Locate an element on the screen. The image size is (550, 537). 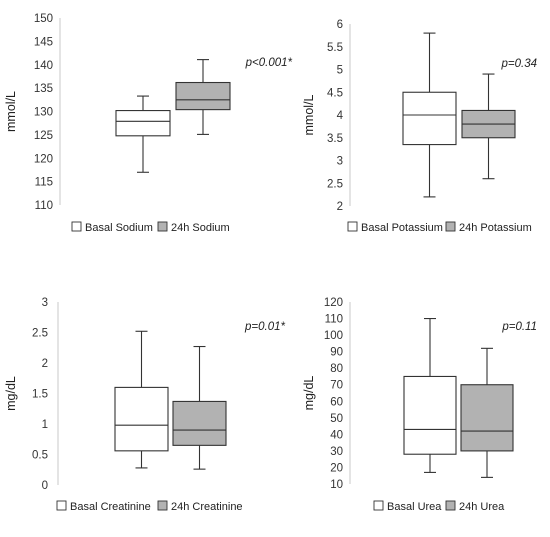
panel-urea-pvalue: p=0.11 is located at coordinates (519, 327).